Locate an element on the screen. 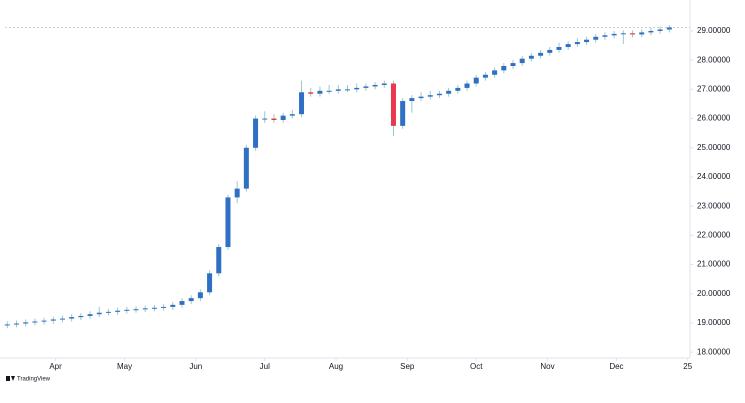 This screenshot has width=745, height=403. x-tick-label: Oct is located at coordinates (476, 366).